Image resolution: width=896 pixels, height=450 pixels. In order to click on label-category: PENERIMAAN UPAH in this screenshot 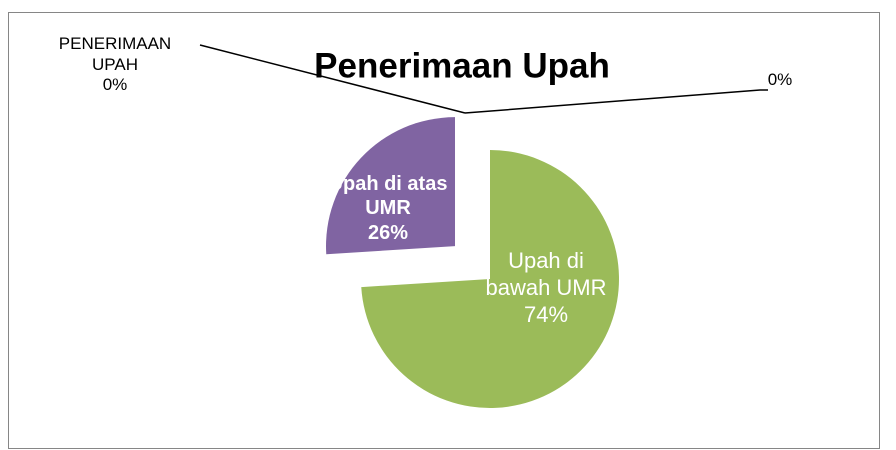, I will do `click(115, 54)`.